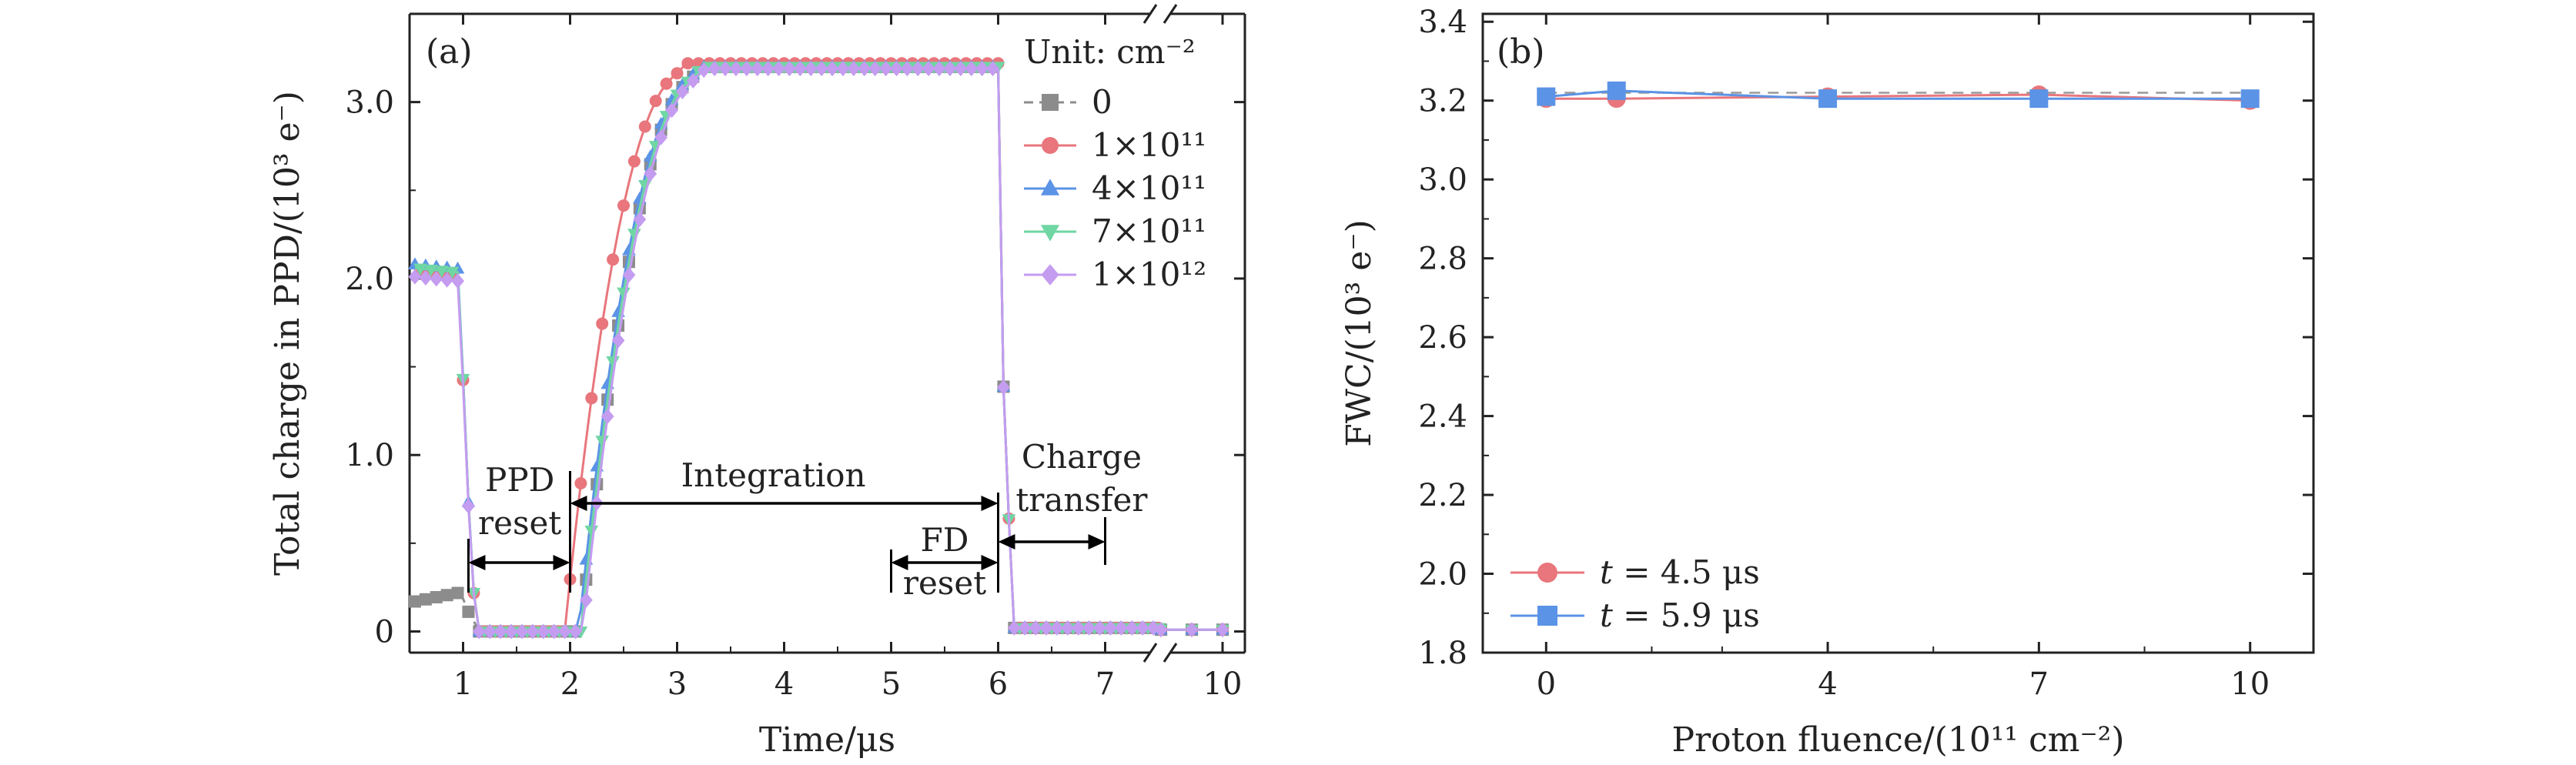 This screenshot has width=2576, height=765. What do you see at coordinates (1443, 653) in the screenshot?
I see `y-tick-label: 1.8` at bounding box center [1443, 653].